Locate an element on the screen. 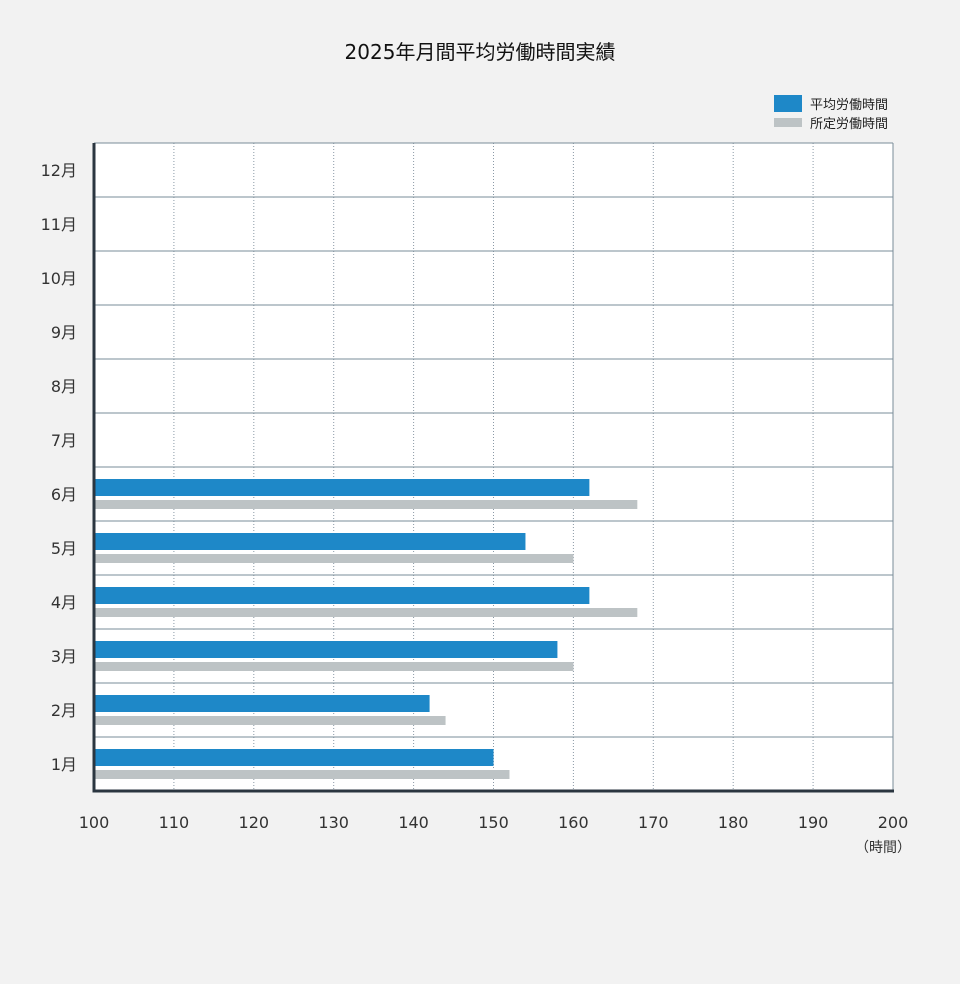 The width and height of the screenshot is (960, 984). legend-item-scheduled: 所定労働時間 is located at coordinates (831, 122).